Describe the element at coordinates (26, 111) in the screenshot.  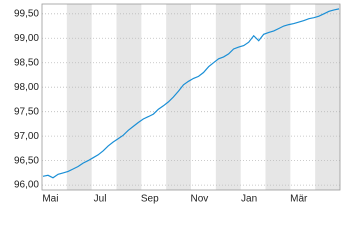
I see `y-tick-label: 97,50` at that location.